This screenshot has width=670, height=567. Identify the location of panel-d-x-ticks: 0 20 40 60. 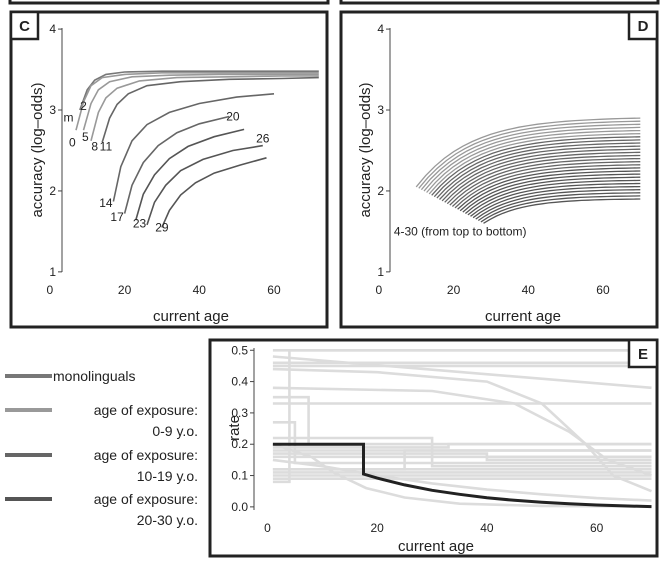
(493, 290).